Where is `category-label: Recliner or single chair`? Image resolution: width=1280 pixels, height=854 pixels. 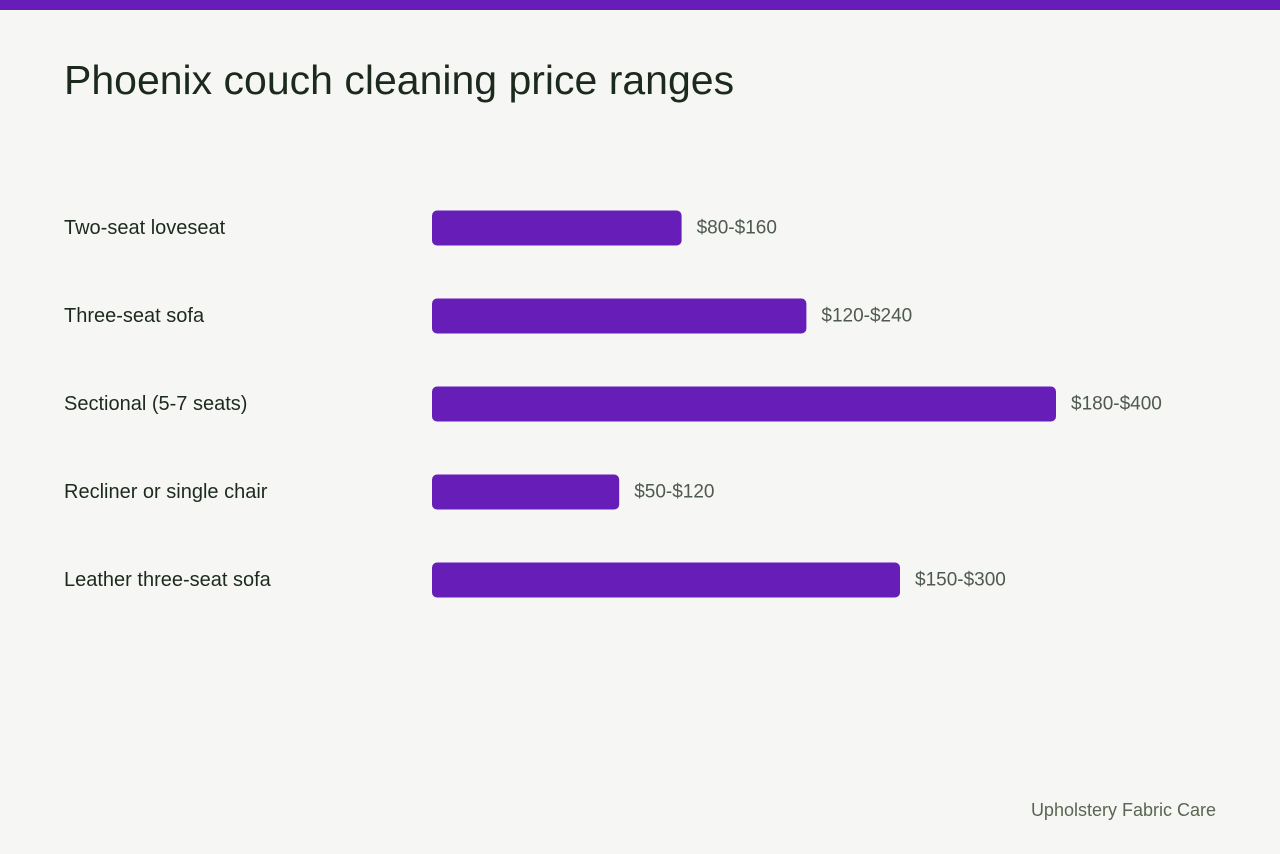
category-label: Recliner or single chair is located at coordinates (166, 492).